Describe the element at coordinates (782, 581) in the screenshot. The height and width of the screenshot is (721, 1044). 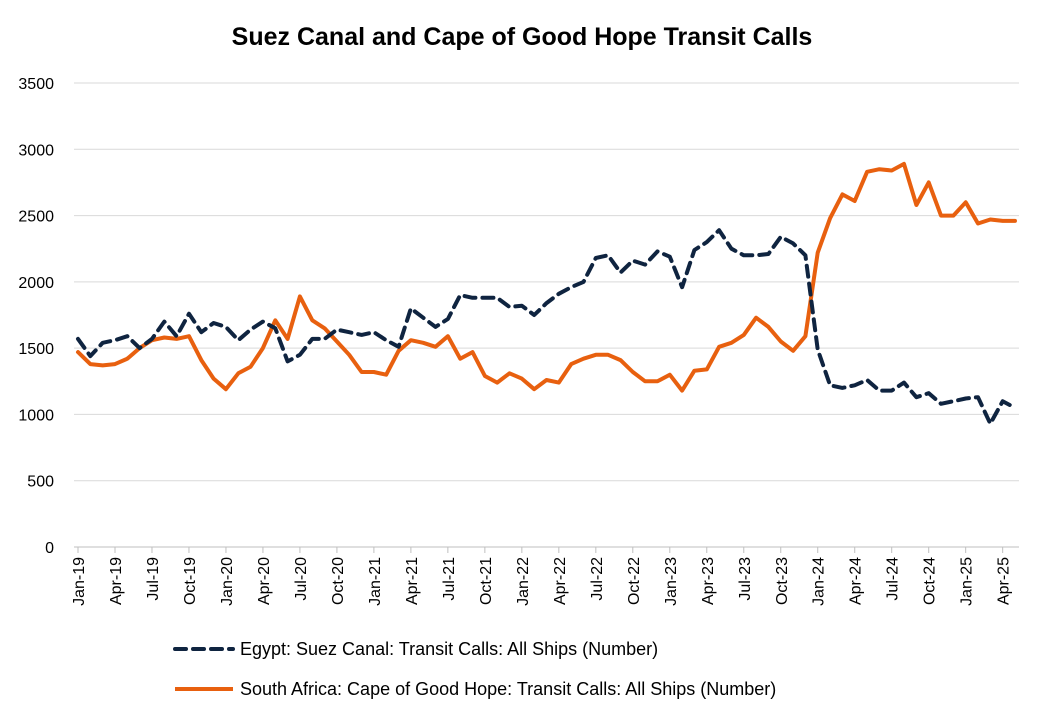
I see `x-tick-label: Oct-23` at that location.